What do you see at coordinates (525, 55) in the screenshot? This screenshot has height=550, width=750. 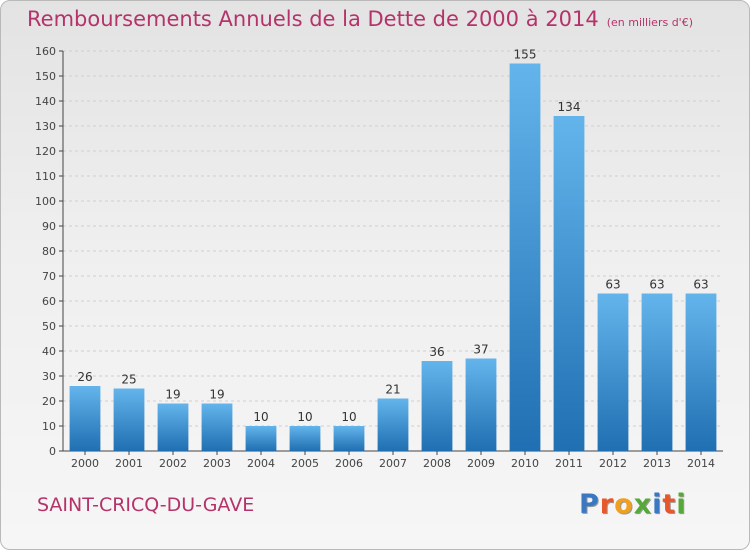 I see `data-label: 155` at bounding box center [525, 55].